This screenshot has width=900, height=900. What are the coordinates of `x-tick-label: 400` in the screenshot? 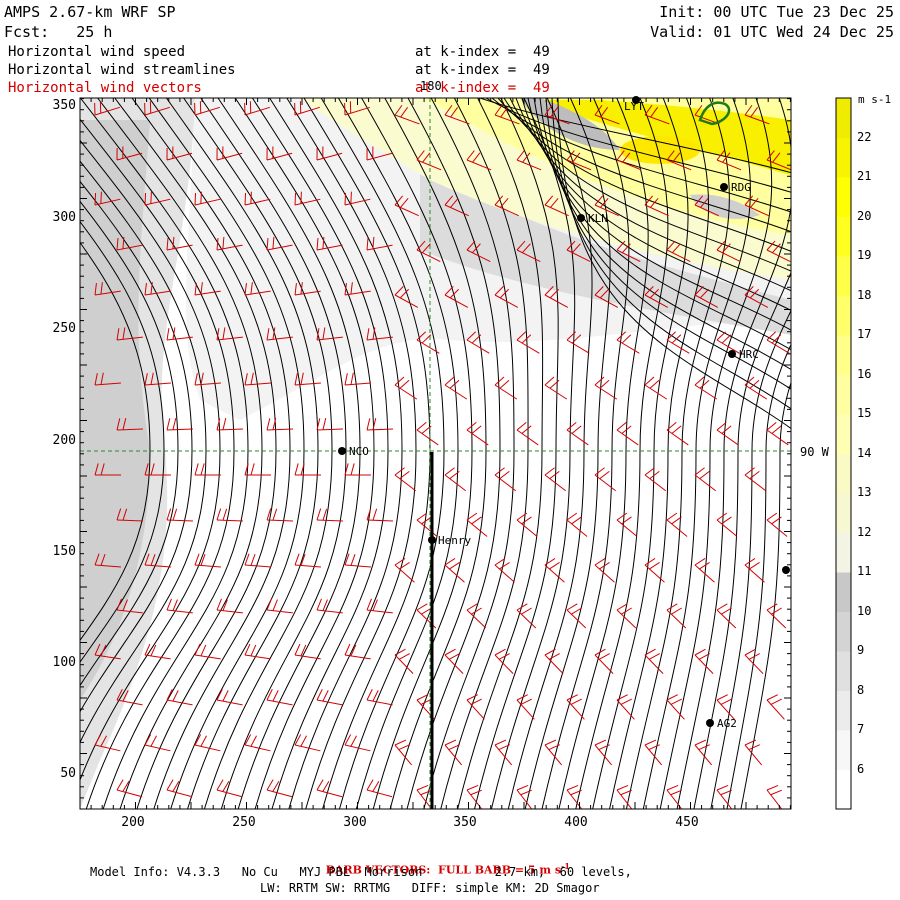 It's located at (576, 822).